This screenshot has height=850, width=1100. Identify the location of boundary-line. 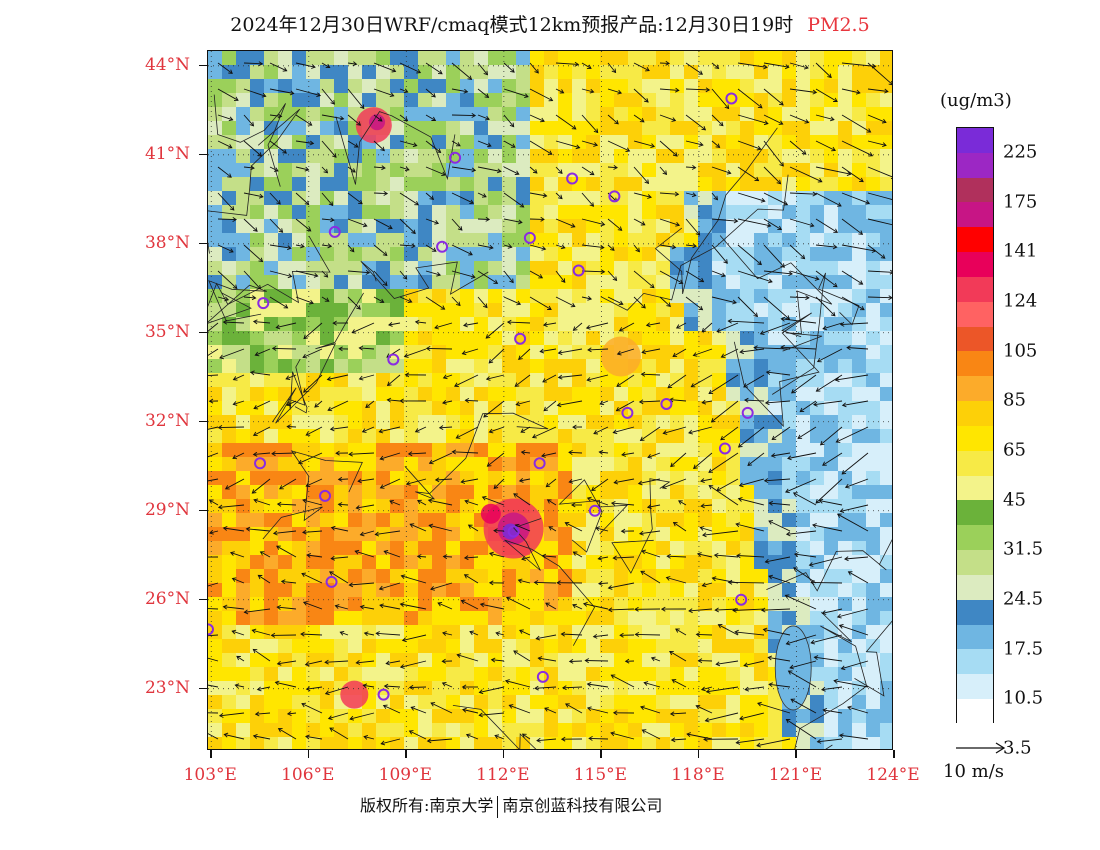
(237, 302).